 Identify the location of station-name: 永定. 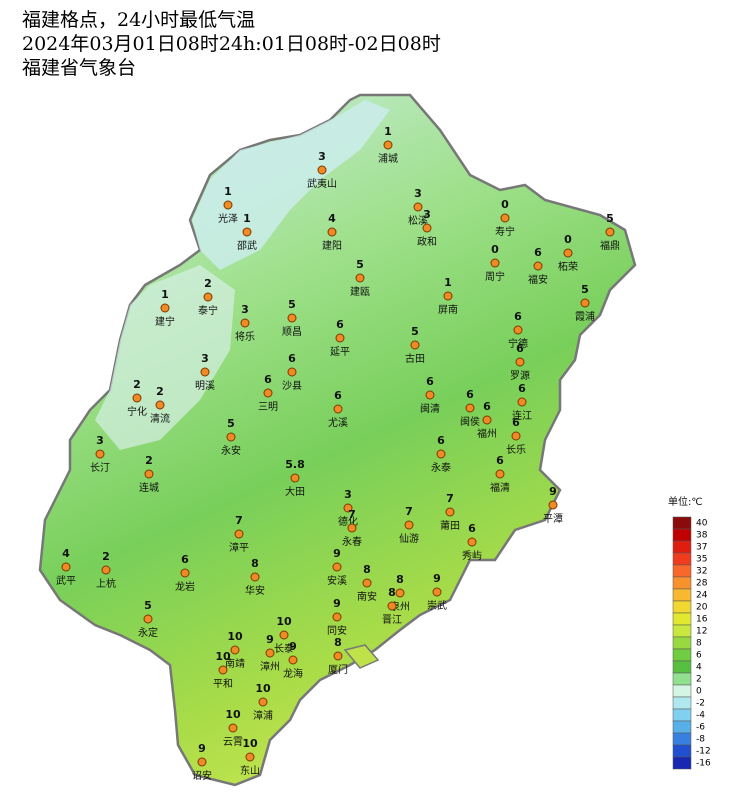
(148, 632).